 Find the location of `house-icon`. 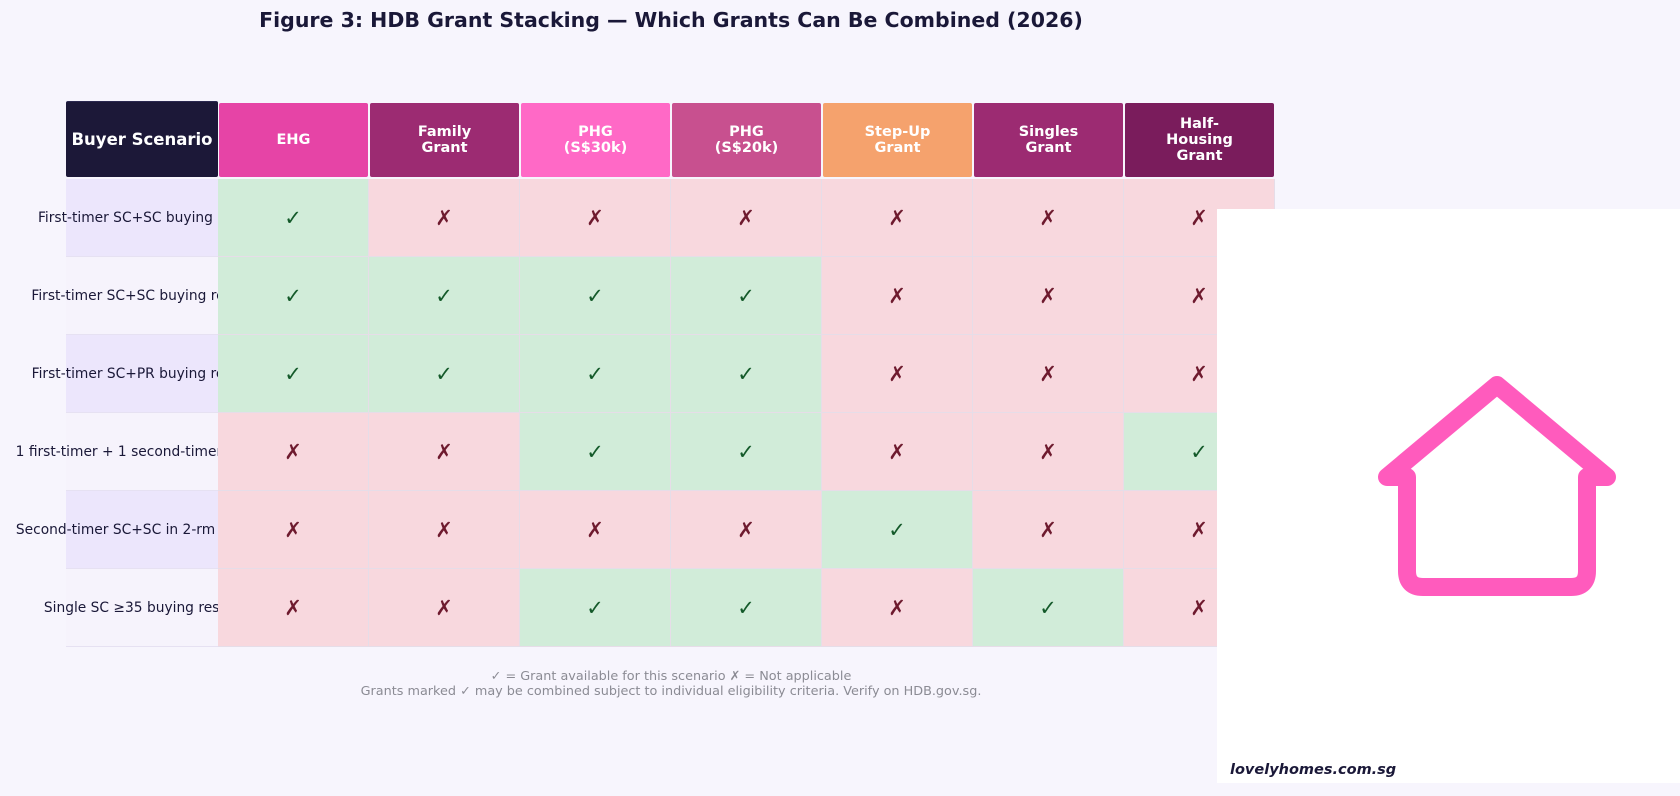

house-icon is located at coordinates (1497, 486).